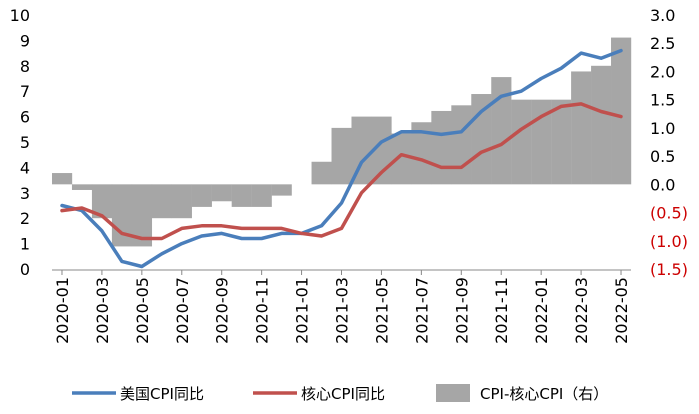 This screenshot has width=699, height=414. I want to click on x-tick-label: 2021-05, so click(381, 310).